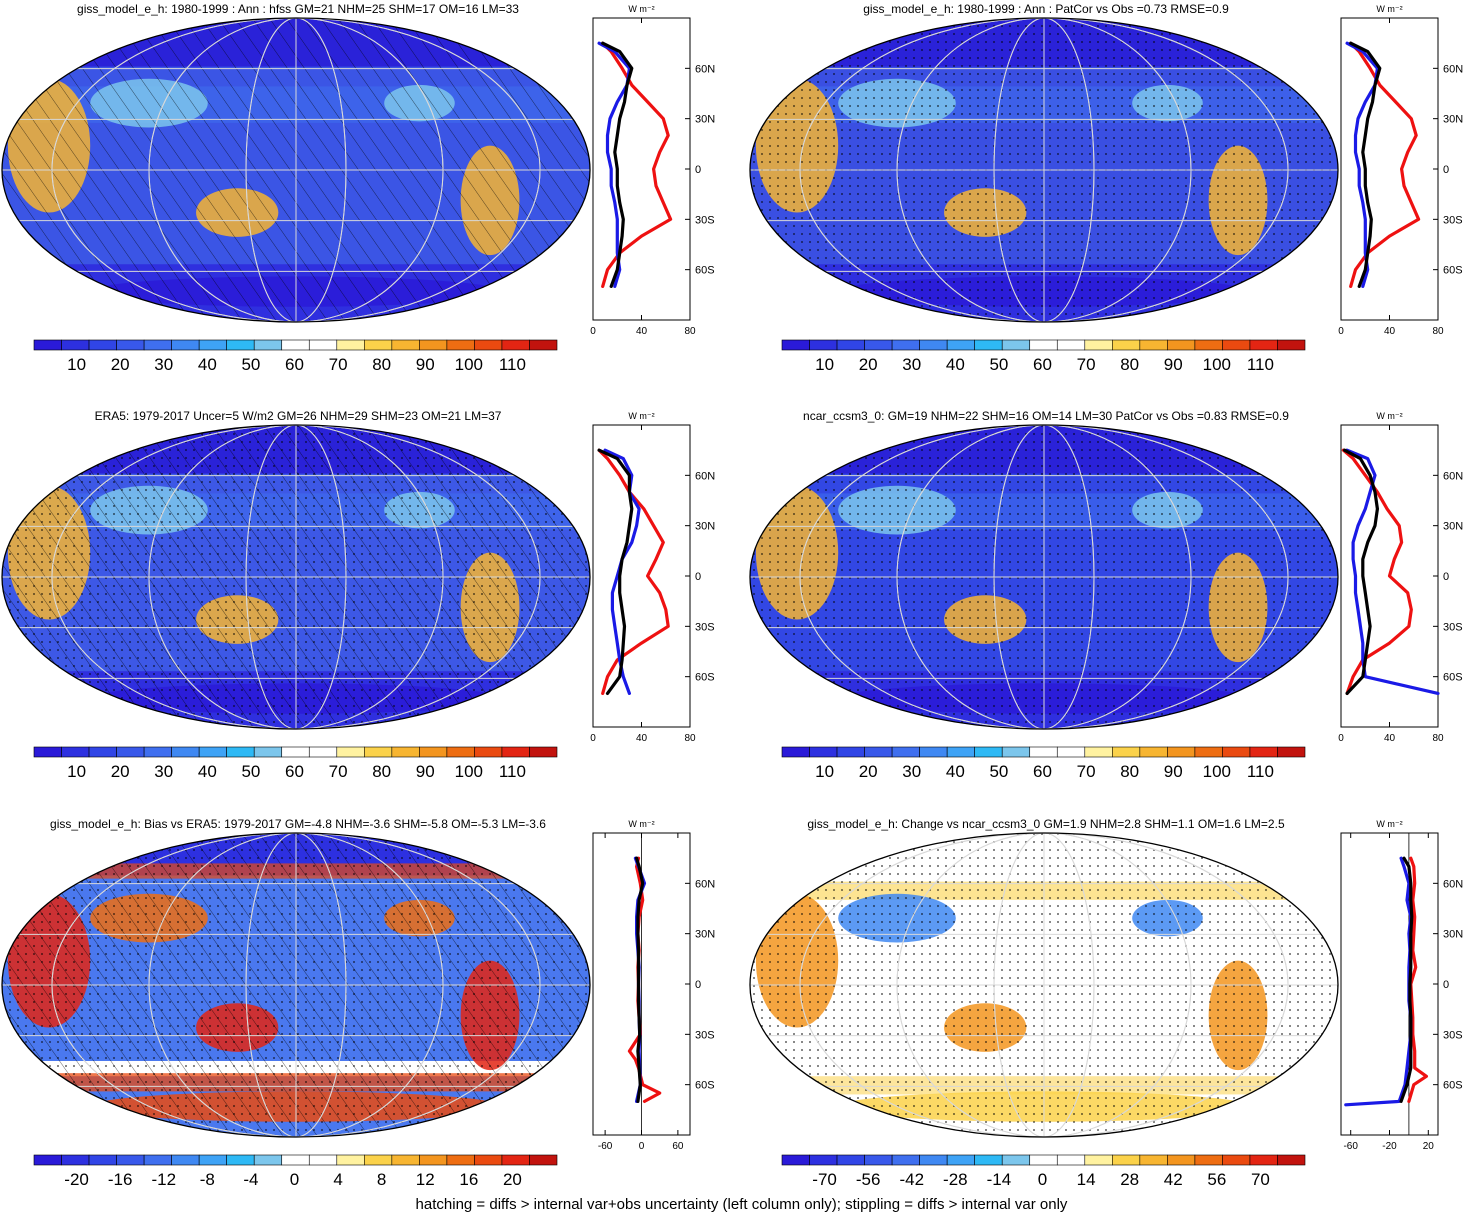 The height and width of the screenshot is (1215, 1483). What do you see at coordinates (163, 1179) in the screenshot?
I see `colorbar-tick-label: -12` at bounding box center [163, 1179].